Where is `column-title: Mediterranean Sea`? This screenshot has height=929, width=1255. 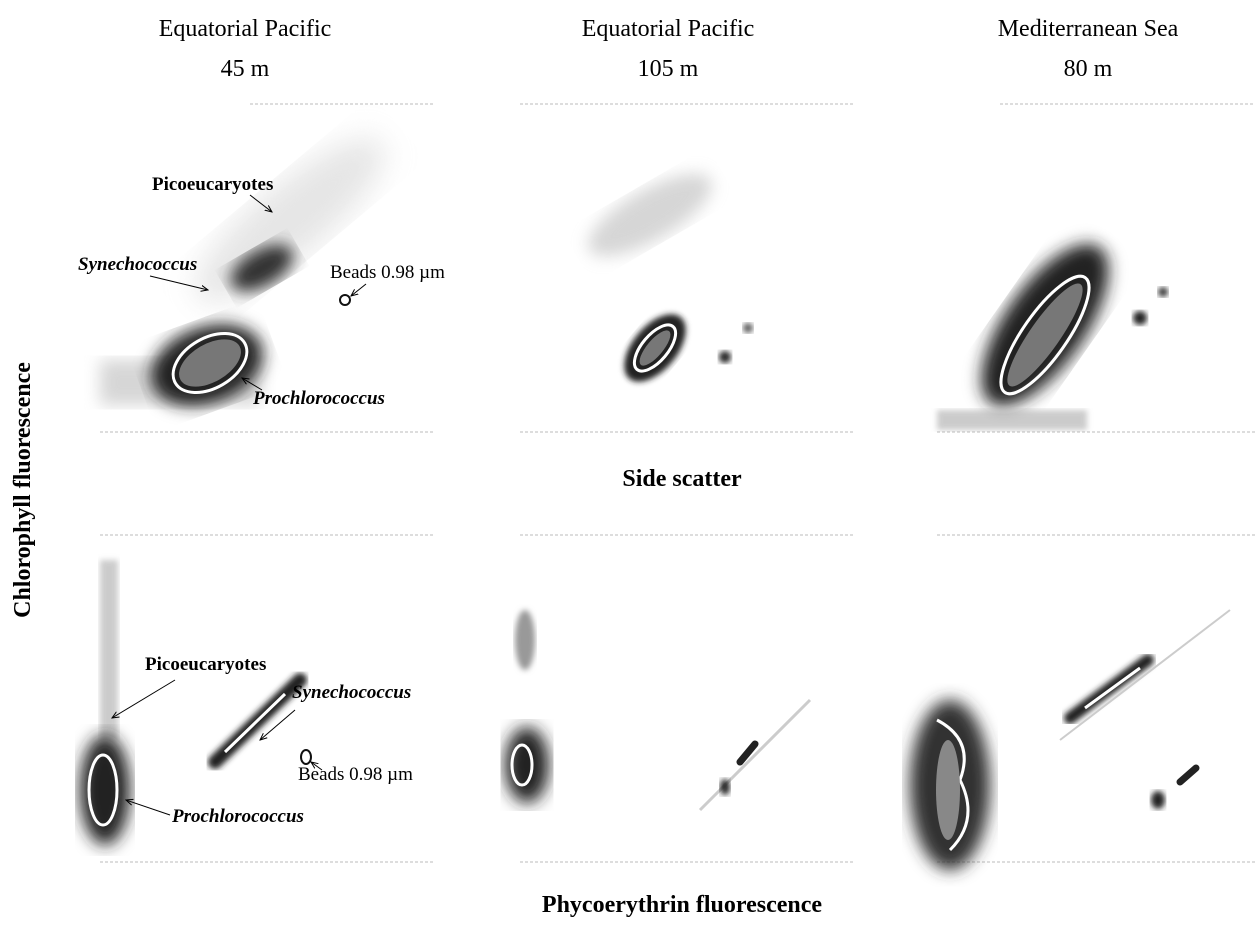 column-title: Mediterranean Sea is located at coordinates (1088, 29).